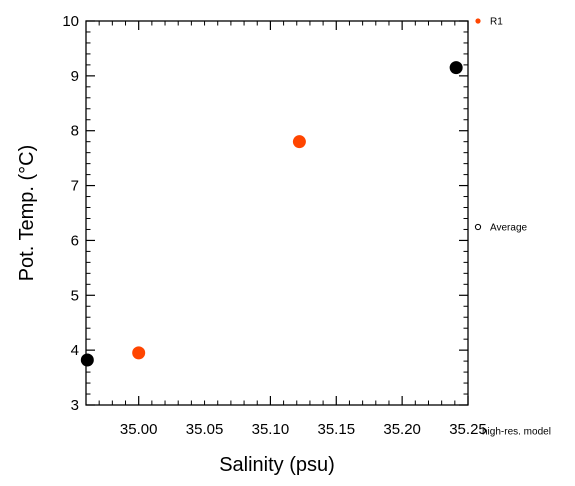 The width and height of the screenshot is (575, 486). Describe the element at coordinates (75, 186) in the screenshot. I see `y-tick-label: 7` at that location.